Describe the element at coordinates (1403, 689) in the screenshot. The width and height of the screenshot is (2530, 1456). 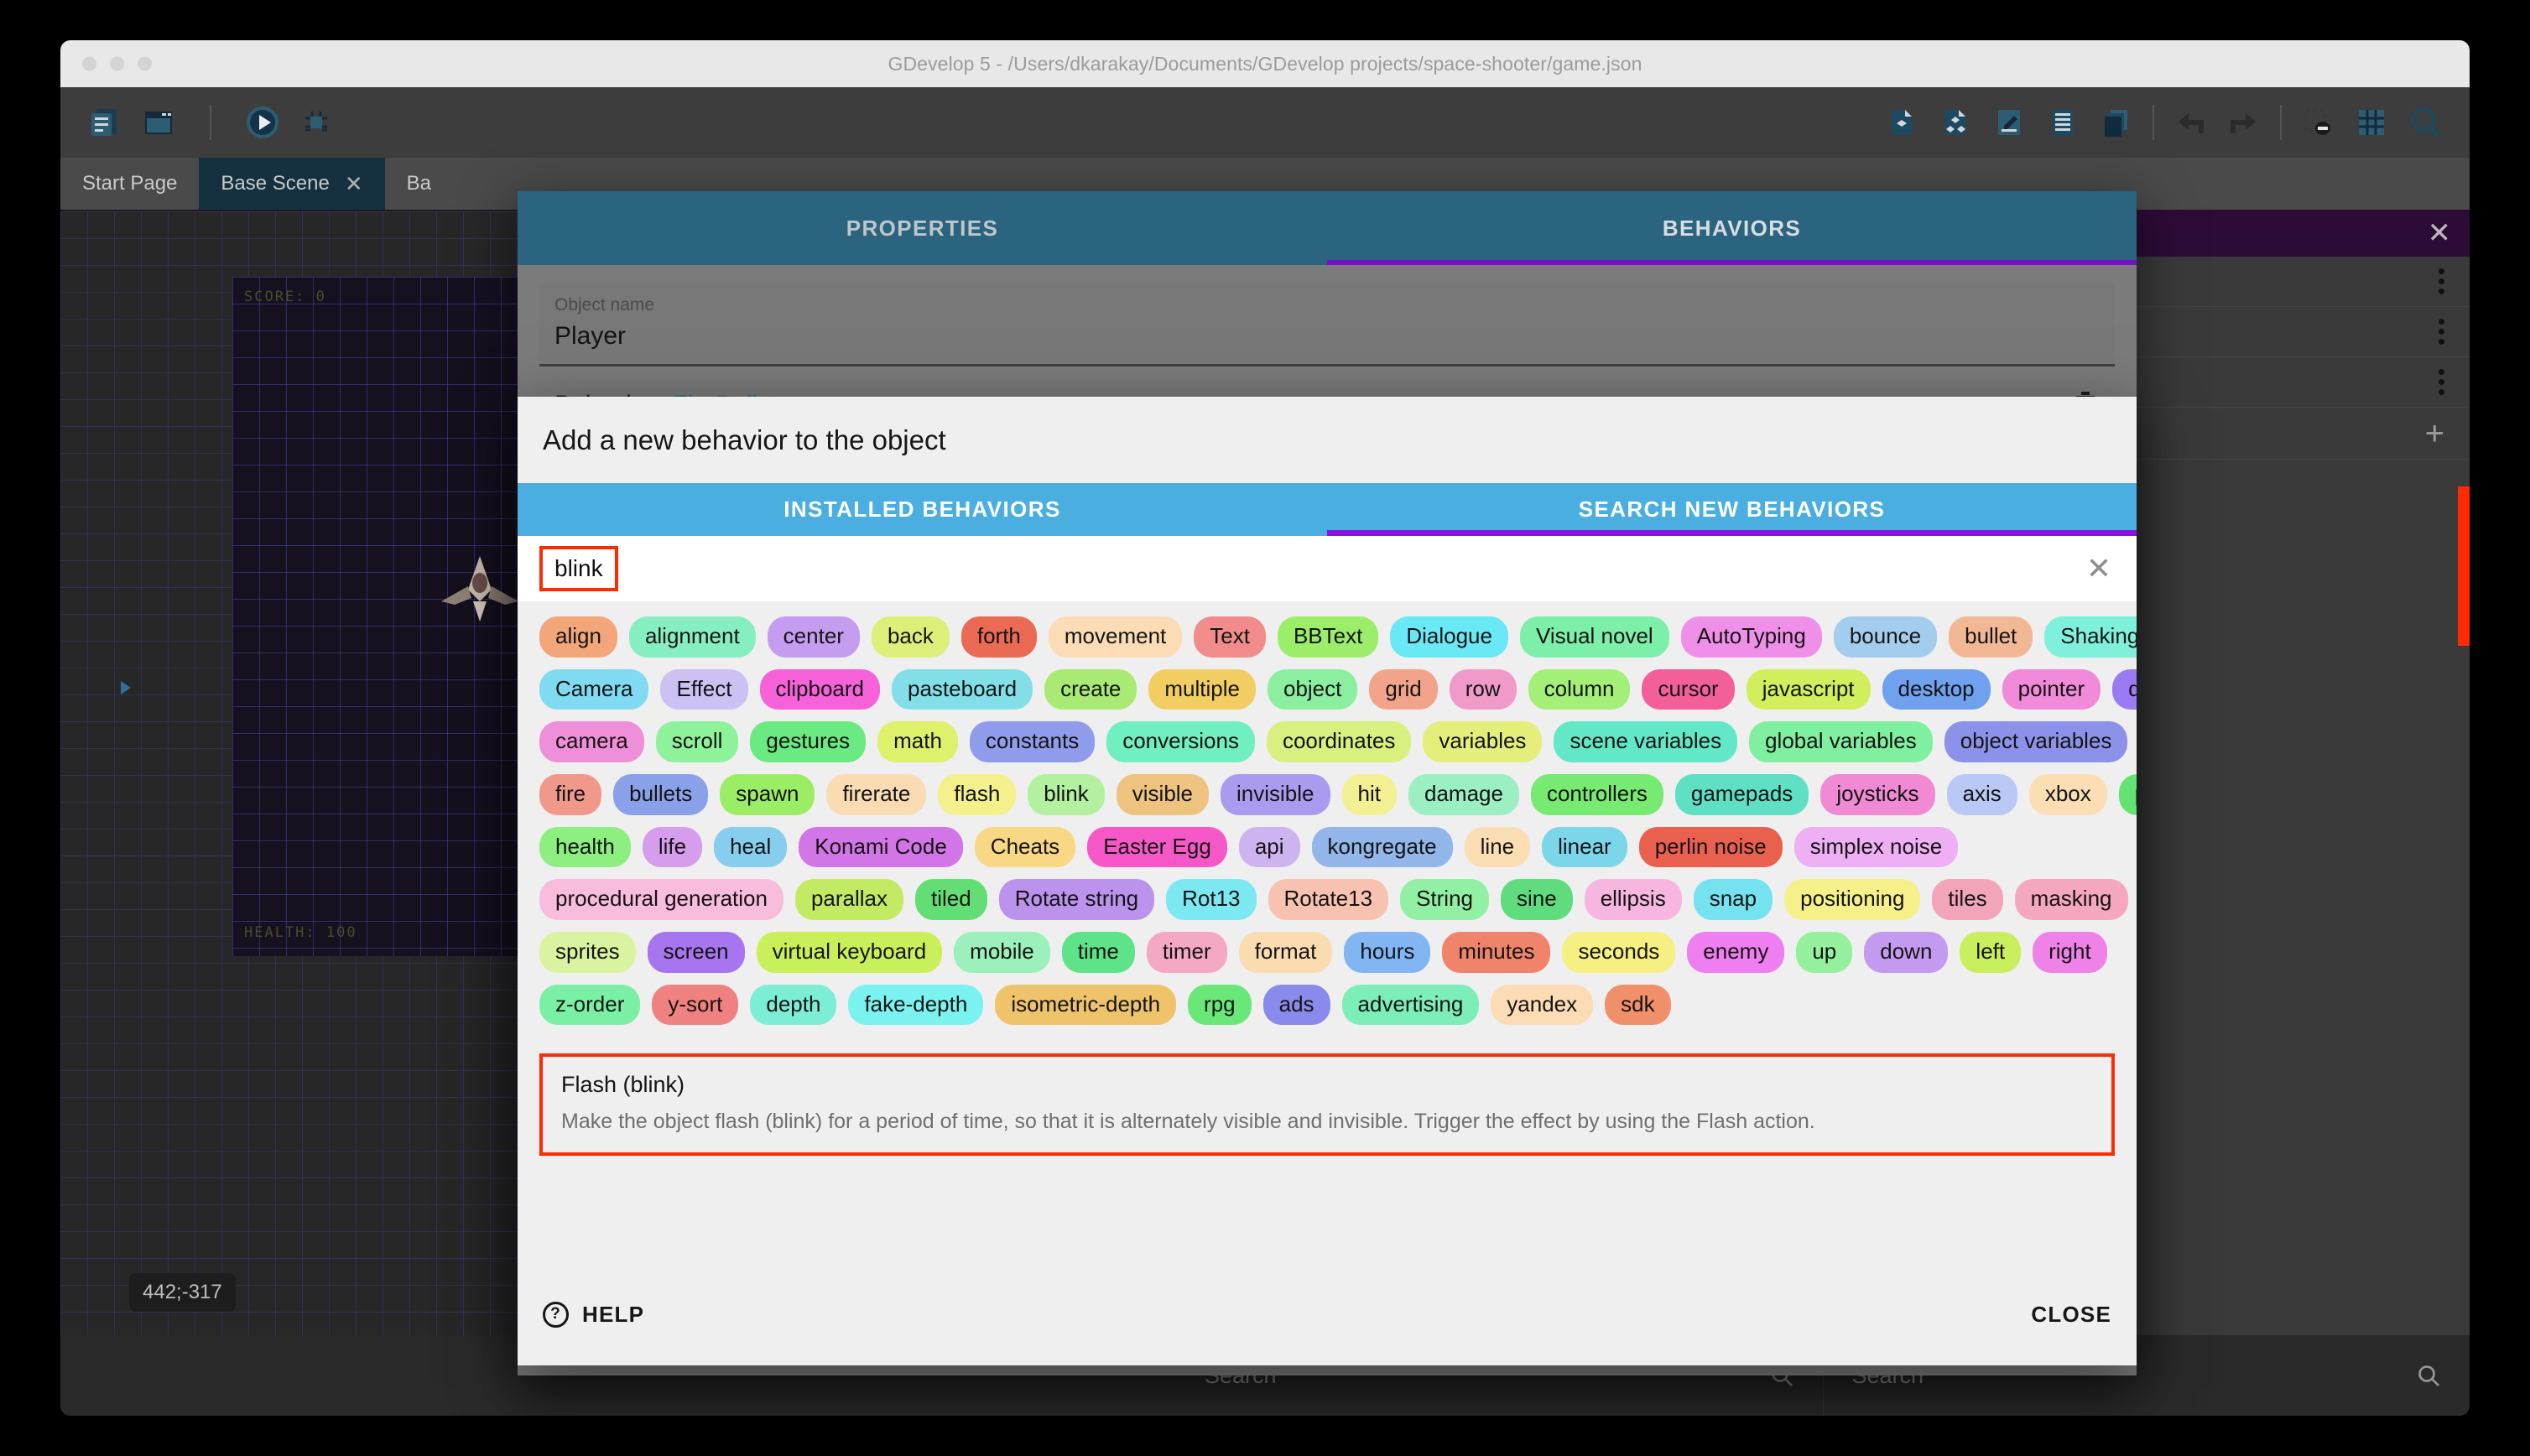
I see `tag-chip: grid` at that location.